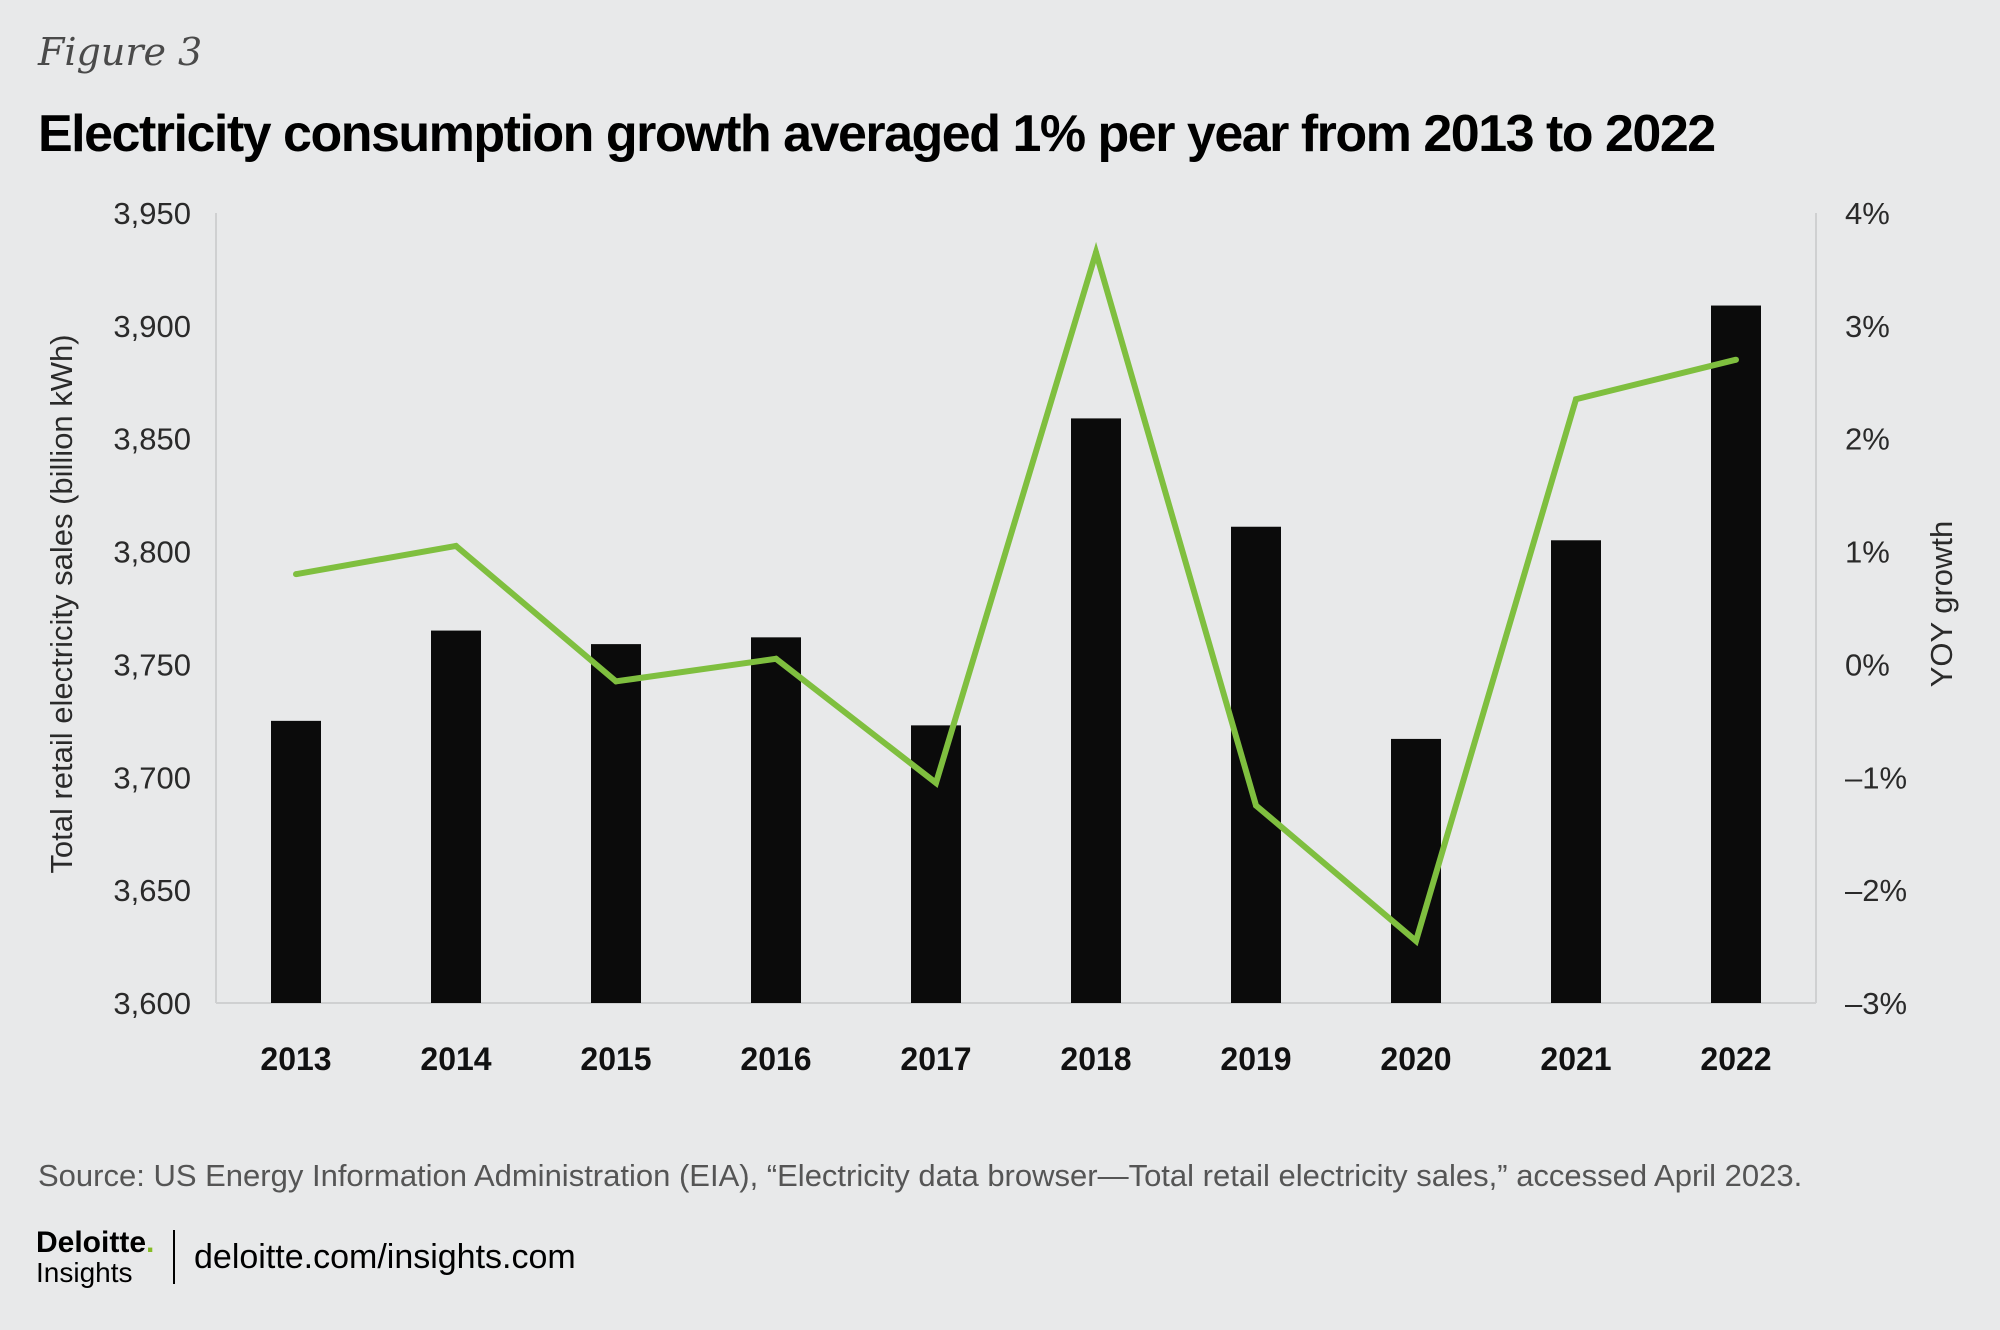 This screenshot has height=1330, width=2000. What do you see at coordinates (935, 1059) in the screenshot?
I see `x-tick-label: 2017` at bounding box center [935, 1059].